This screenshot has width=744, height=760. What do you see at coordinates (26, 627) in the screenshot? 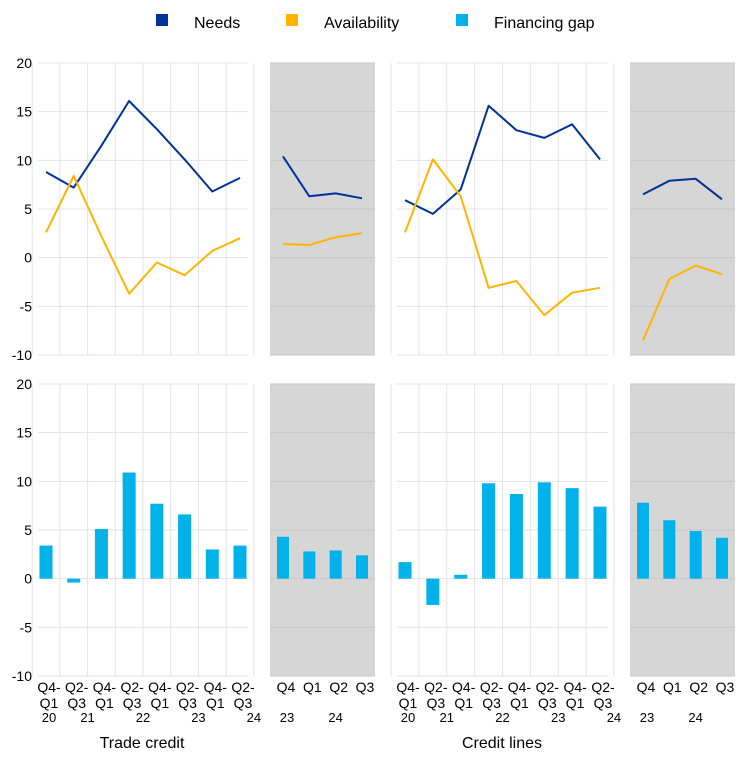
I see `y-tick-label: -5` at bounding box center [26, 627].